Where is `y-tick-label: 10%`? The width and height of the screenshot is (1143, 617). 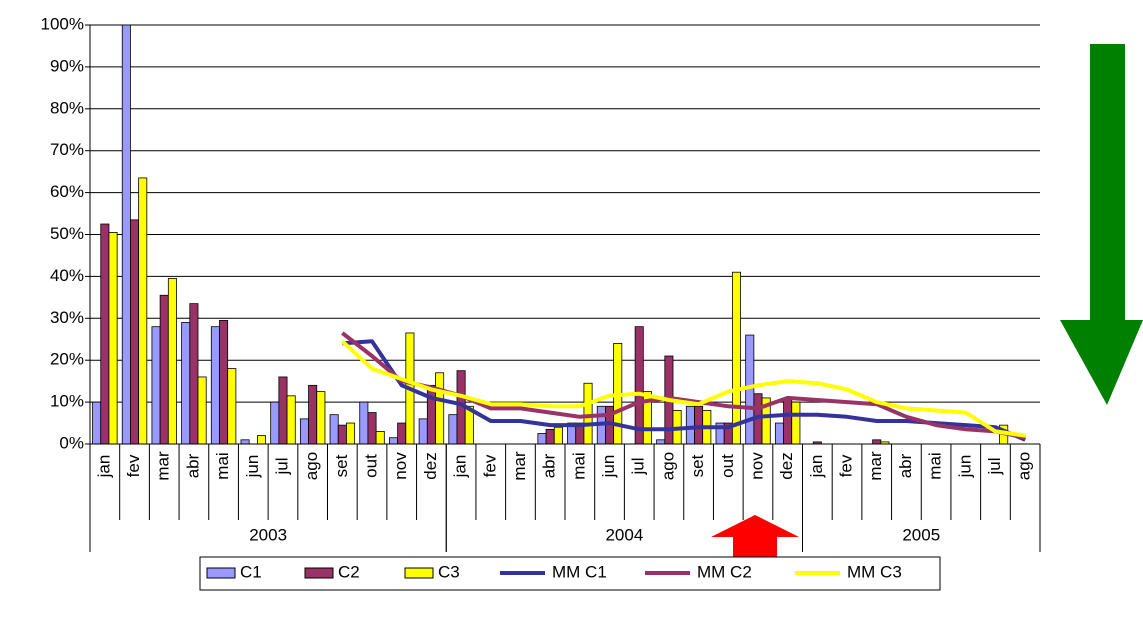
y-tick-label: 10% is located at coordinates (67, 401).